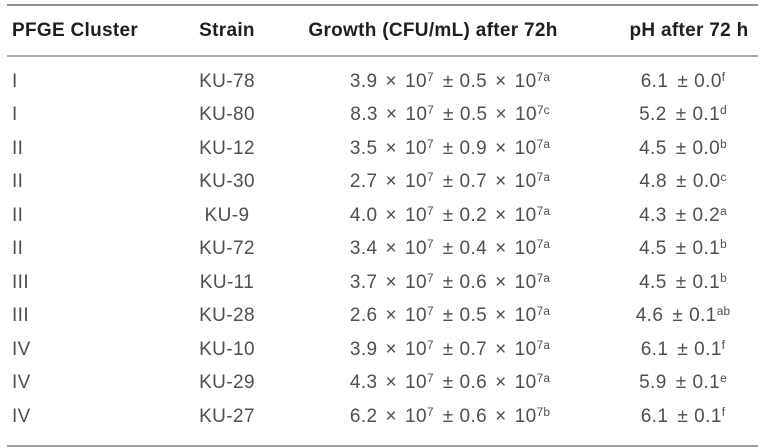  I want to click on growth-cell: 8.3 × 107 ±0.5 × 107c, so click(450, 115).